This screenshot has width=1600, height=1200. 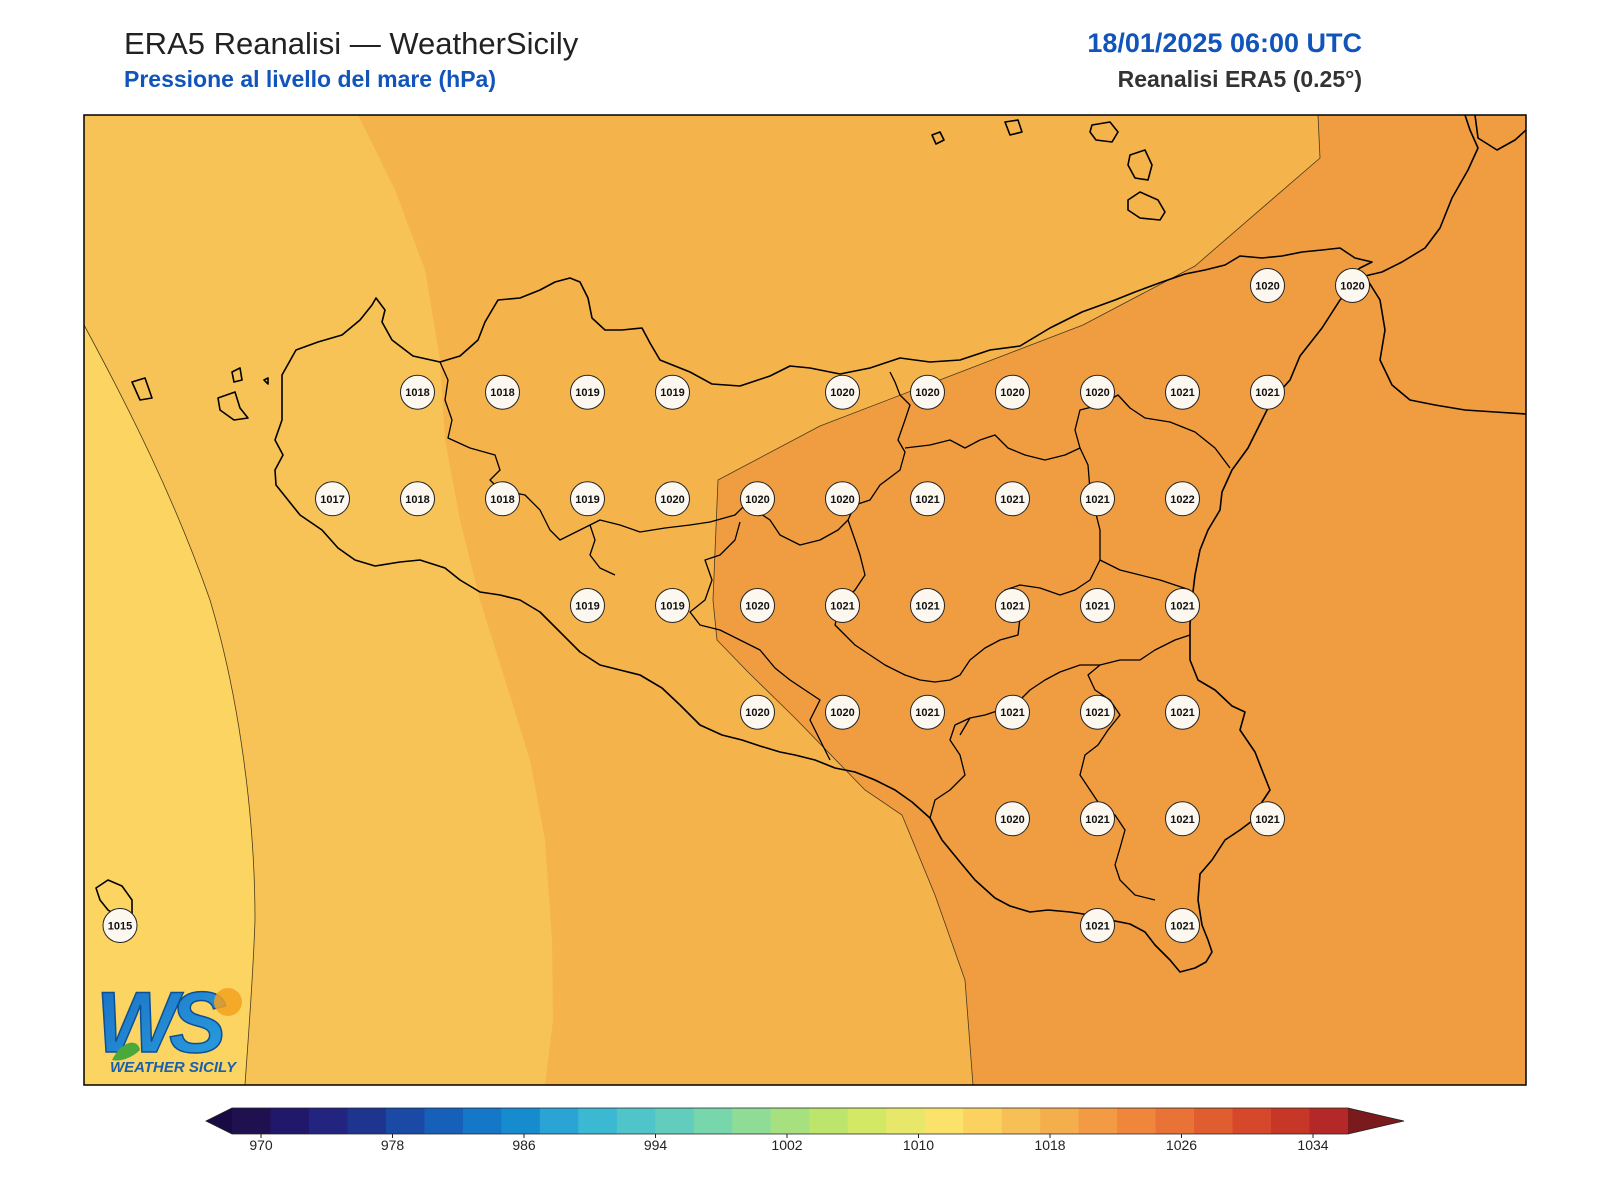 I want to click on colorbar-extend-high, so click(x=1376, y=1121).